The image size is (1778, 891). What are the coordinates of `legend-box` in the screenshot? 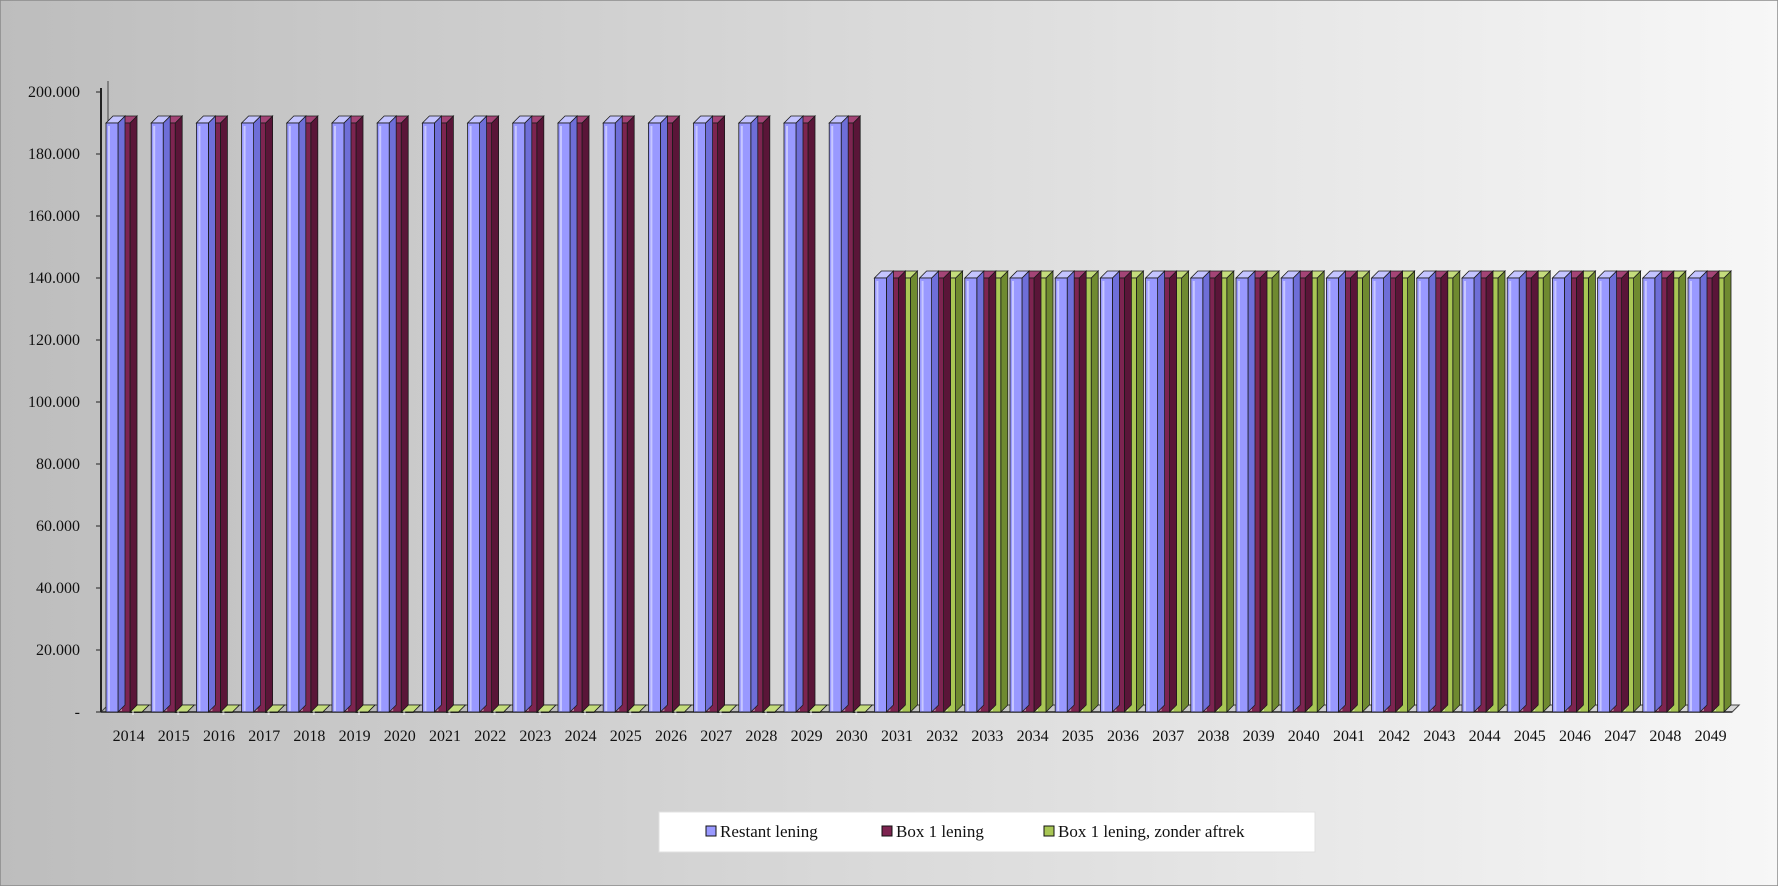 It's located at (987, 832).